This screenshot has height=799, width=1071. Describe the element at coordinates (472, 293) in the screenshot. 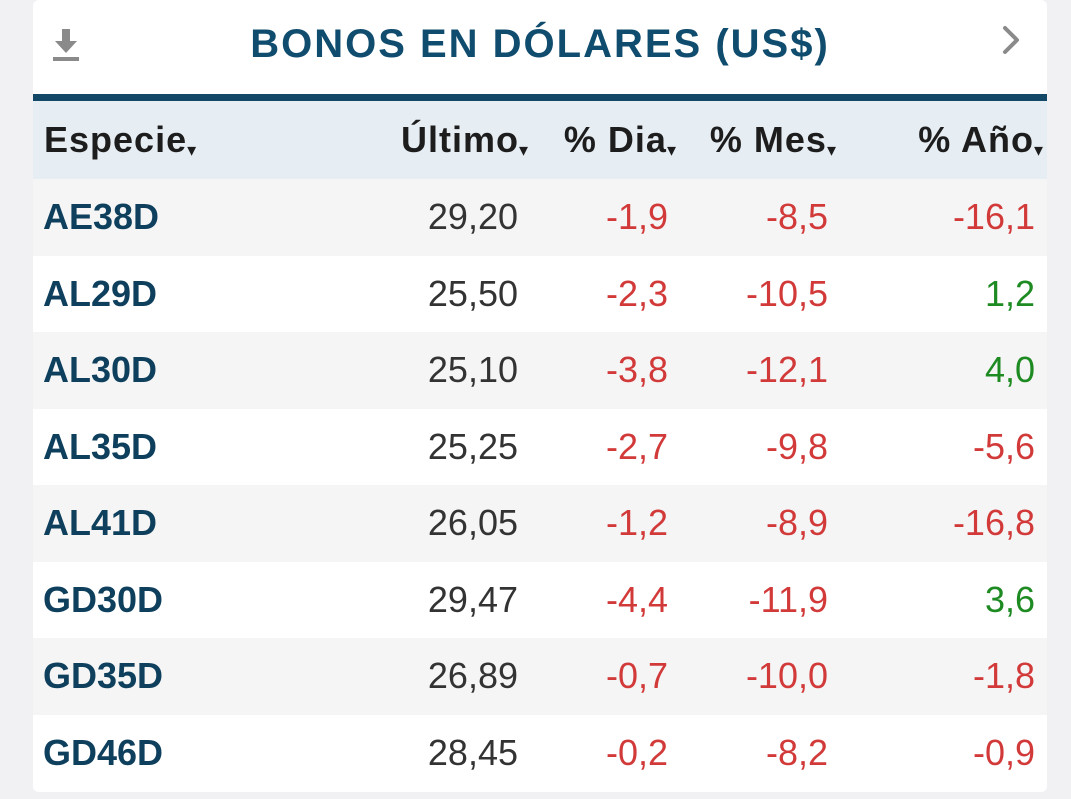

I see `ultimo-cell: 25,50` at that location.